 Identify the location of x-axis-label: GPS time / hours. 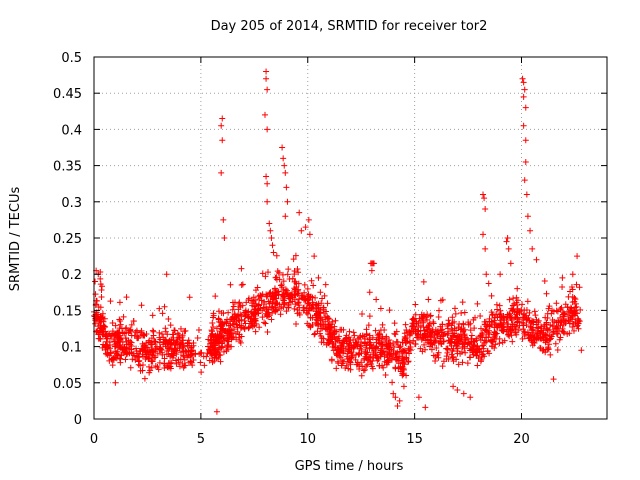
(349, 466).